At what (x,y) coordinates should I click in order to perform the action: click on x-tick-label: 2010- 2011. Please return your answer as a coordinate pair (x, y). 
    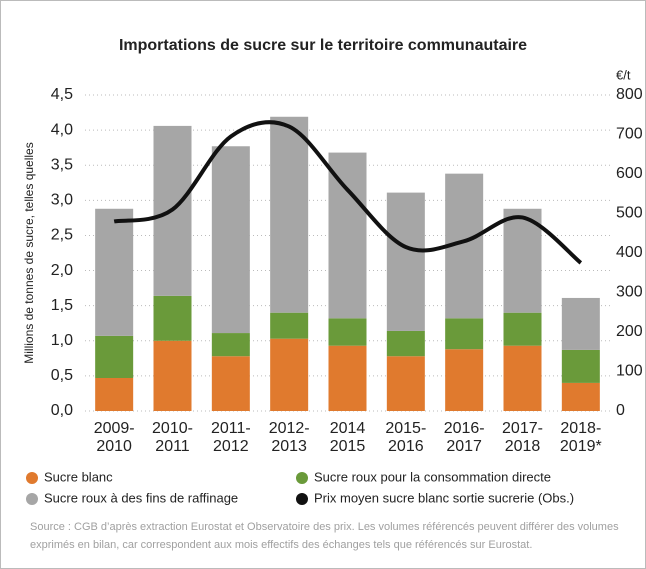
    Looking at the image, I should click on (172, 437).